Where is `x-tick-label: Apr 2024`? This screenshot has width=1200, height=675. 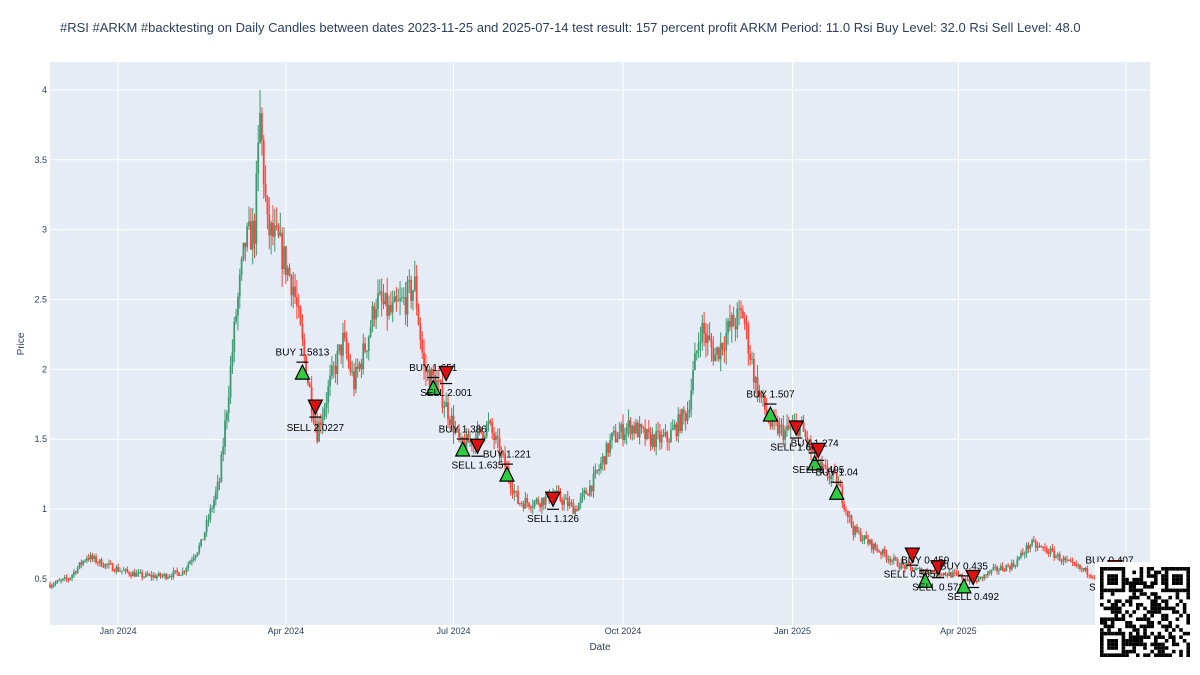 x-tick-label: Apr 2024 is located at coordinates (286, 631).